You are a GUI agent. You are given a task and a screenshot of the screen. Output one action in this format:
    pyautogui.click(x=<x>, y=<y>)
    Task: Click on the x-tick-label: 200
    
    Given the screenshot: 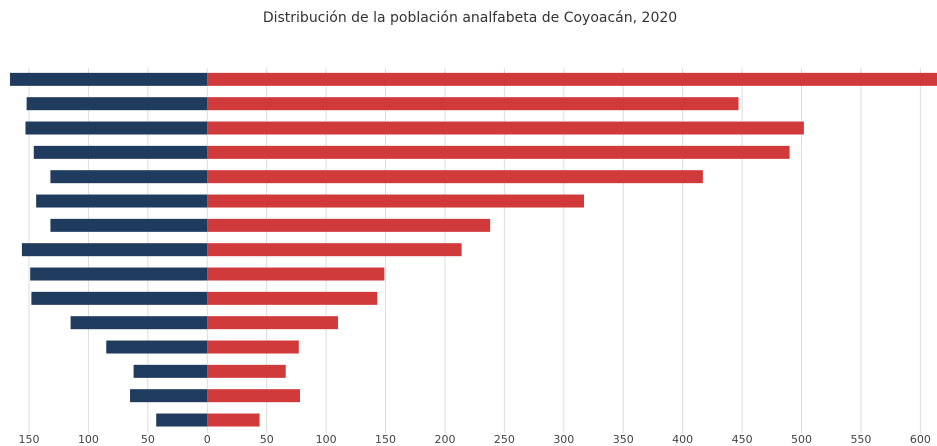 What is the action you would take?
    pyautogui.click(x=444, y=439)
    